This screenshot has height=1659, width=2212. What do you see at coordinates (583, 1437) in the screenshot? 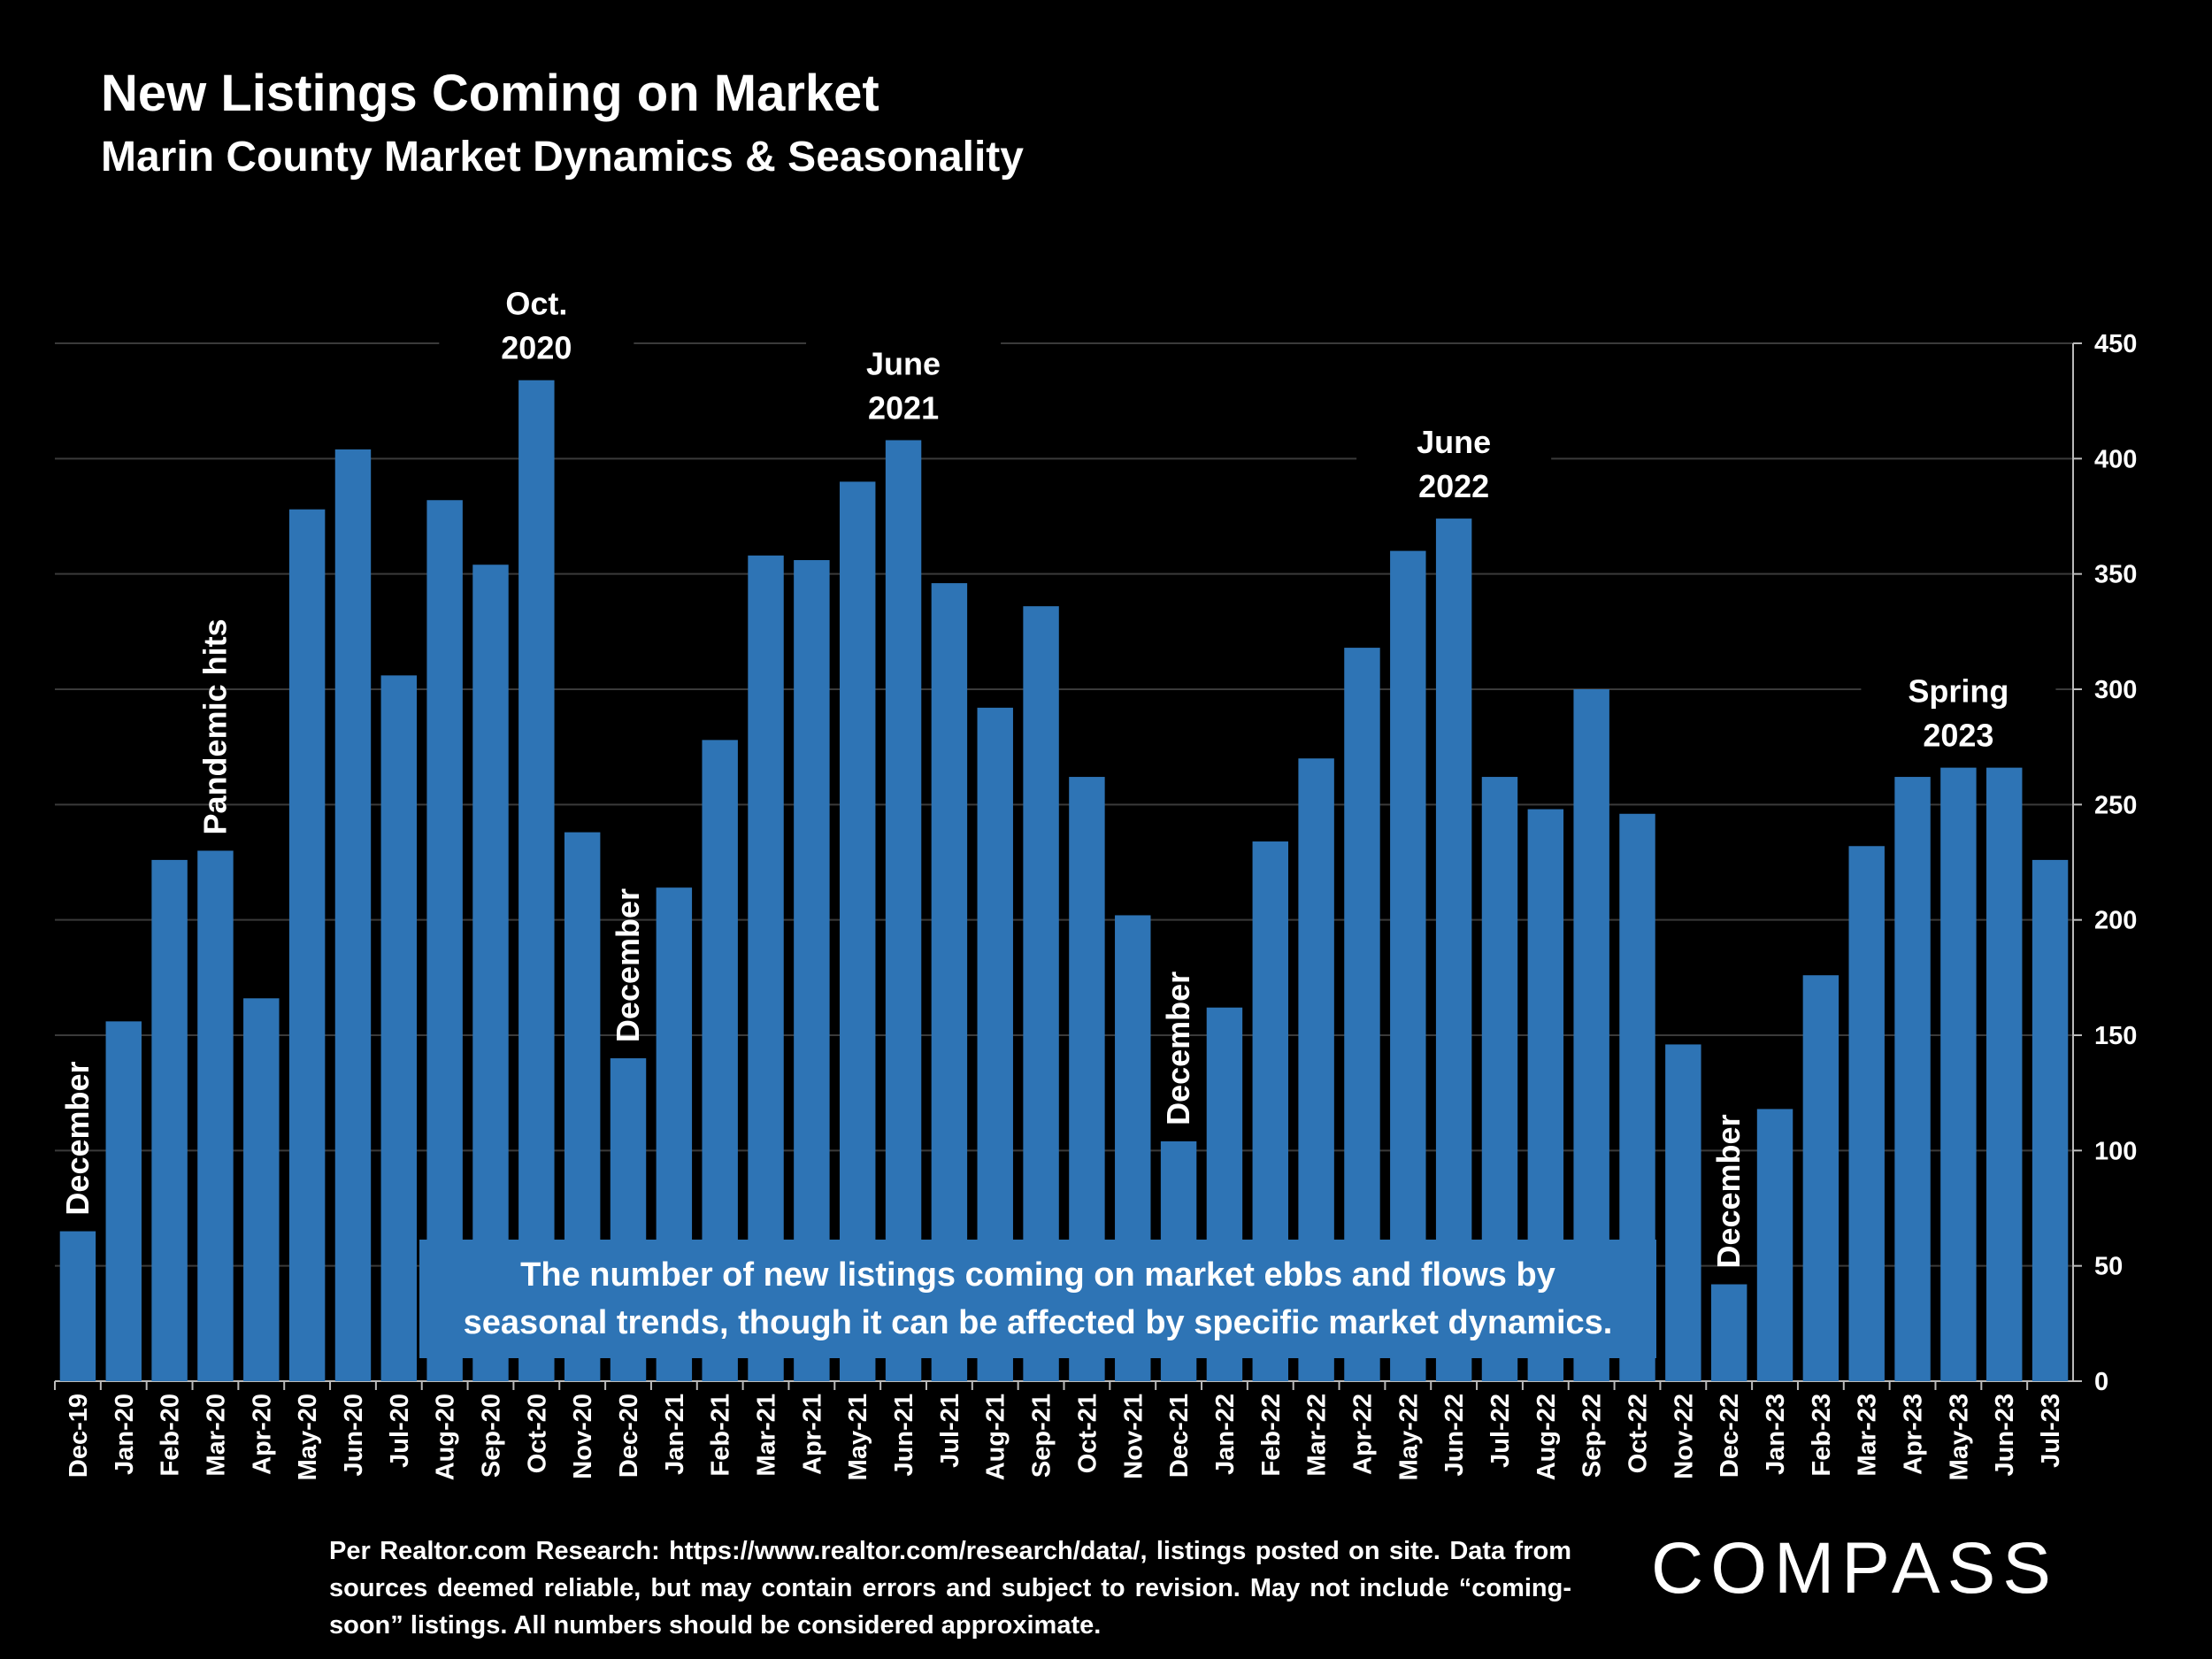
I see `x-tick-label: Nov-20` at bounding box center [583, 1437].